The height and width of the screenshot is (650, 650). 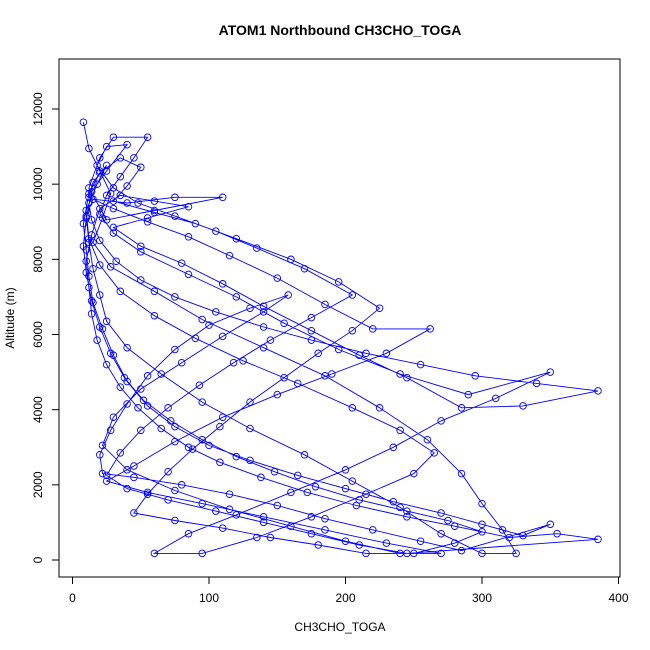 What do you see at coordinates (72, 598) in the screenshot?
I see `x-tick-label: 0` at bounding box center [72, 598].